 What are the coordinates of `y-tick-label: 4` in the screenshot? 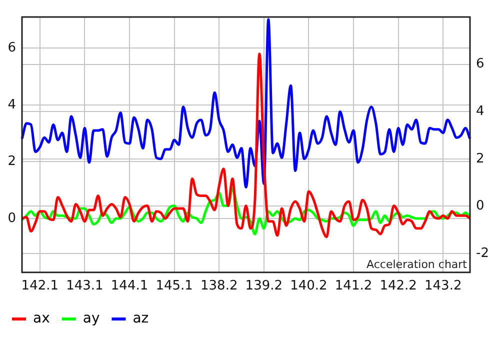 It's located at (12, 104).